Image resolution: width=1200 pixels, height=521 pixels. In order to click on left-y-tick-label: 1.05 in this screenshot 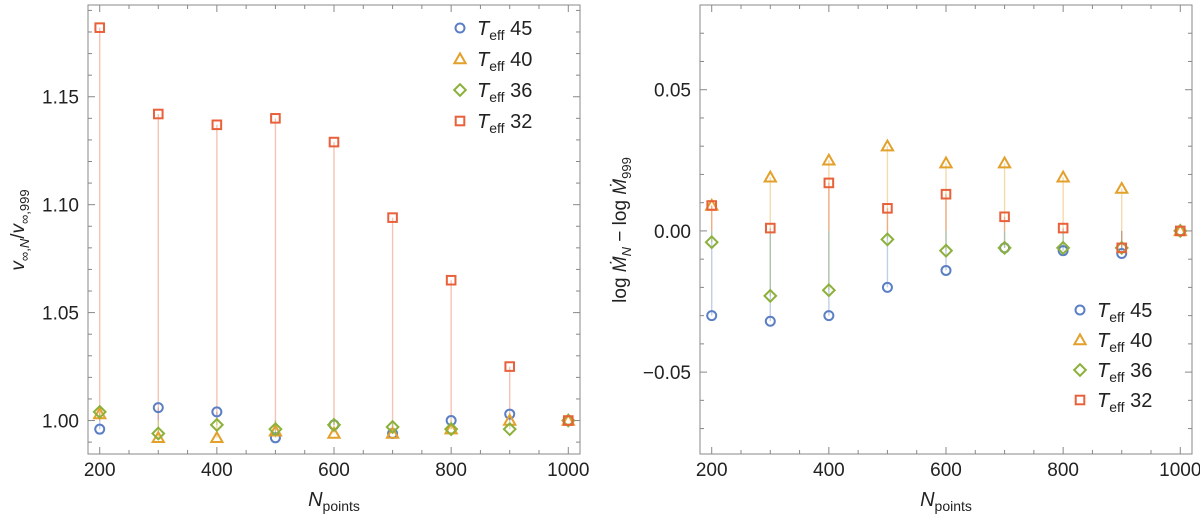, I will do `click(60, 314)`.